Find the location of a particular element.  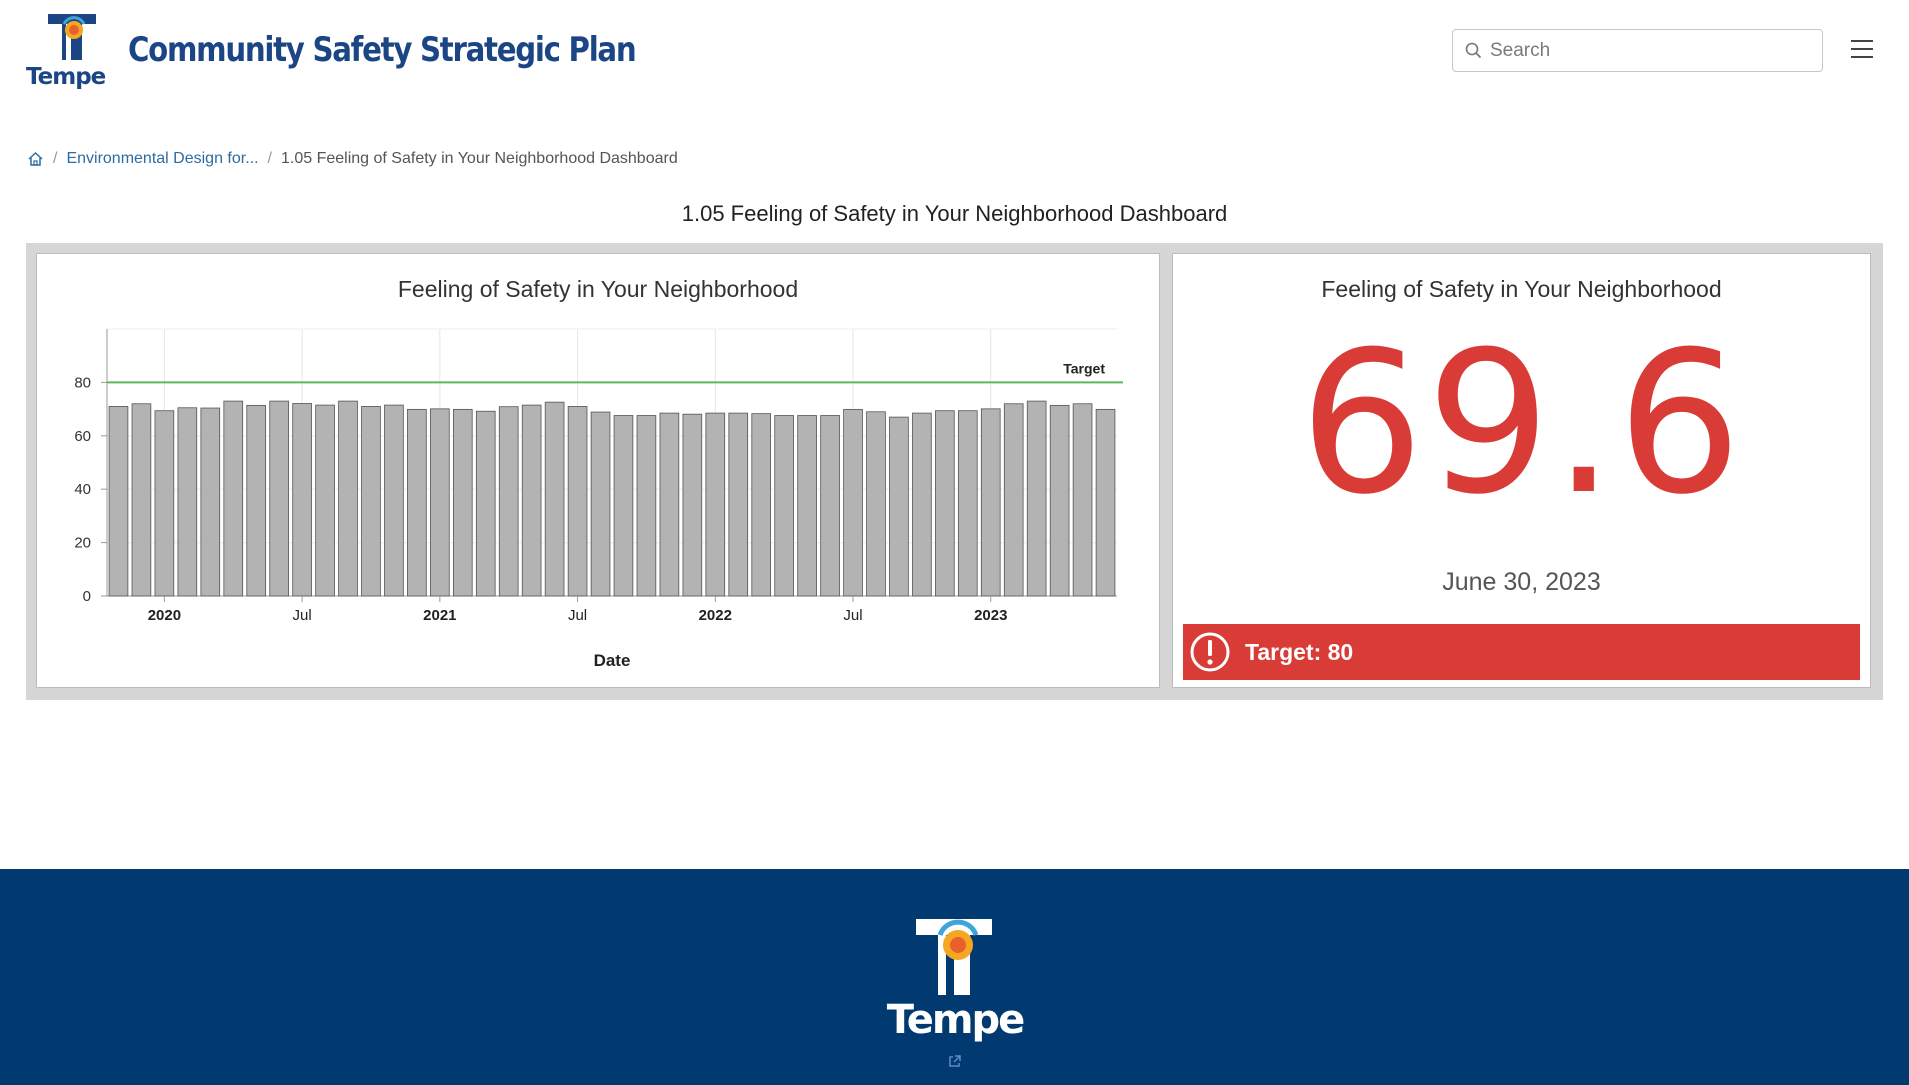

site-title: Community Safety Strategic Plan is located at coordinates (382, 50).